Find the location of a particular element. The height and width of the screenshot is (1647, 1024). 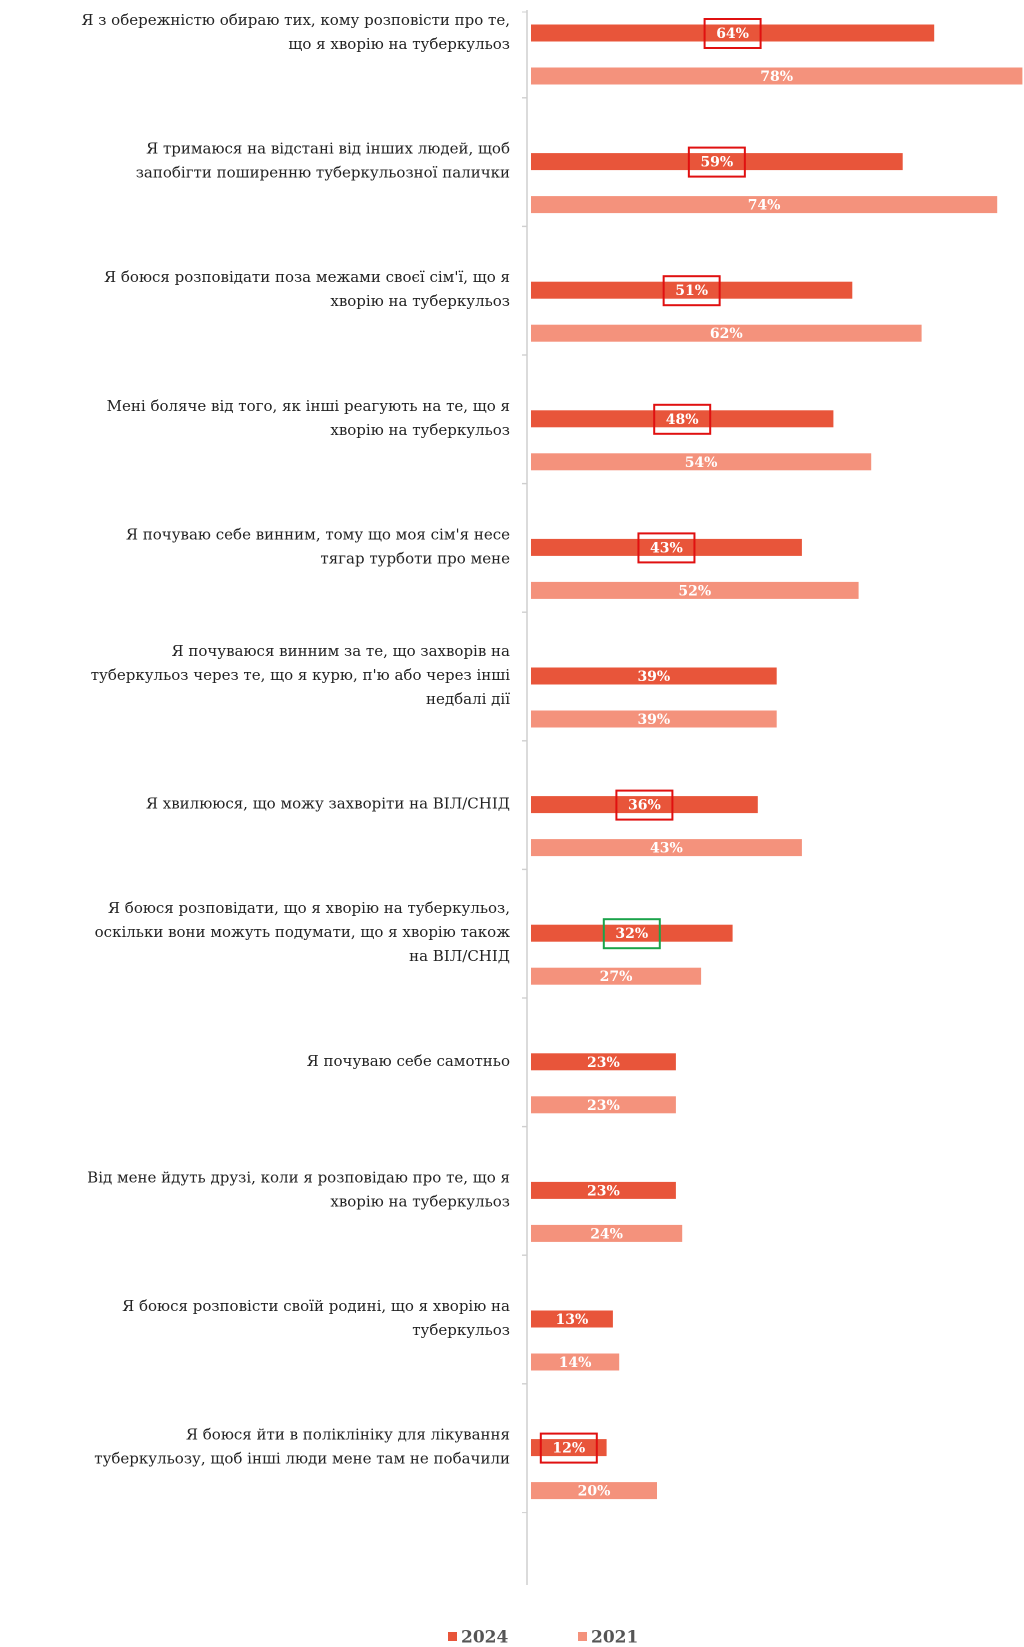

value-label: 27% is located at coordinates (616, 977).